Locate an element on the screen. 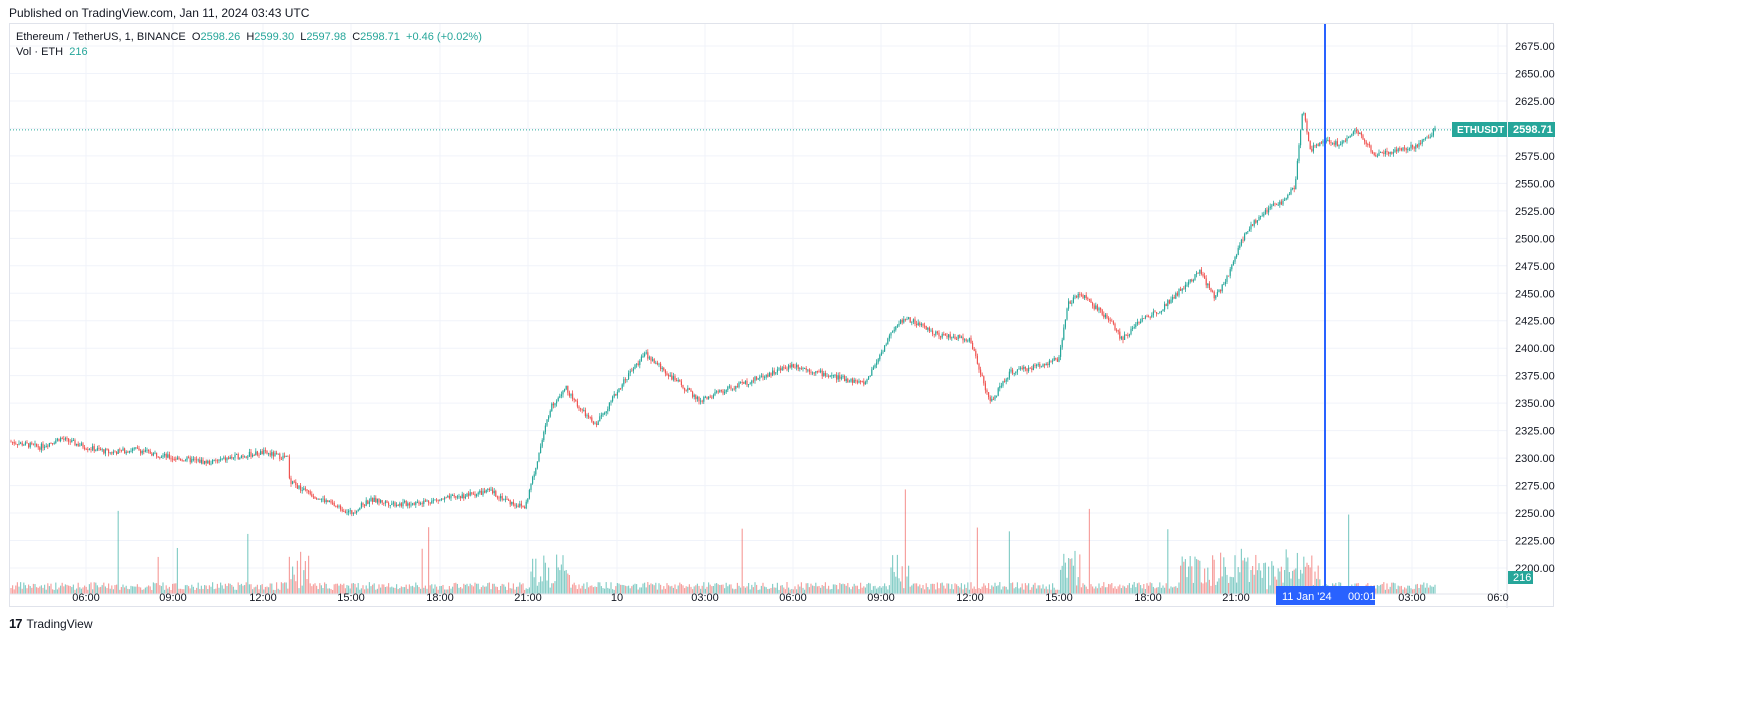 This screenshot has width=1755, height=716. low-value: 2597.98 is located at coordinates (326, 37).